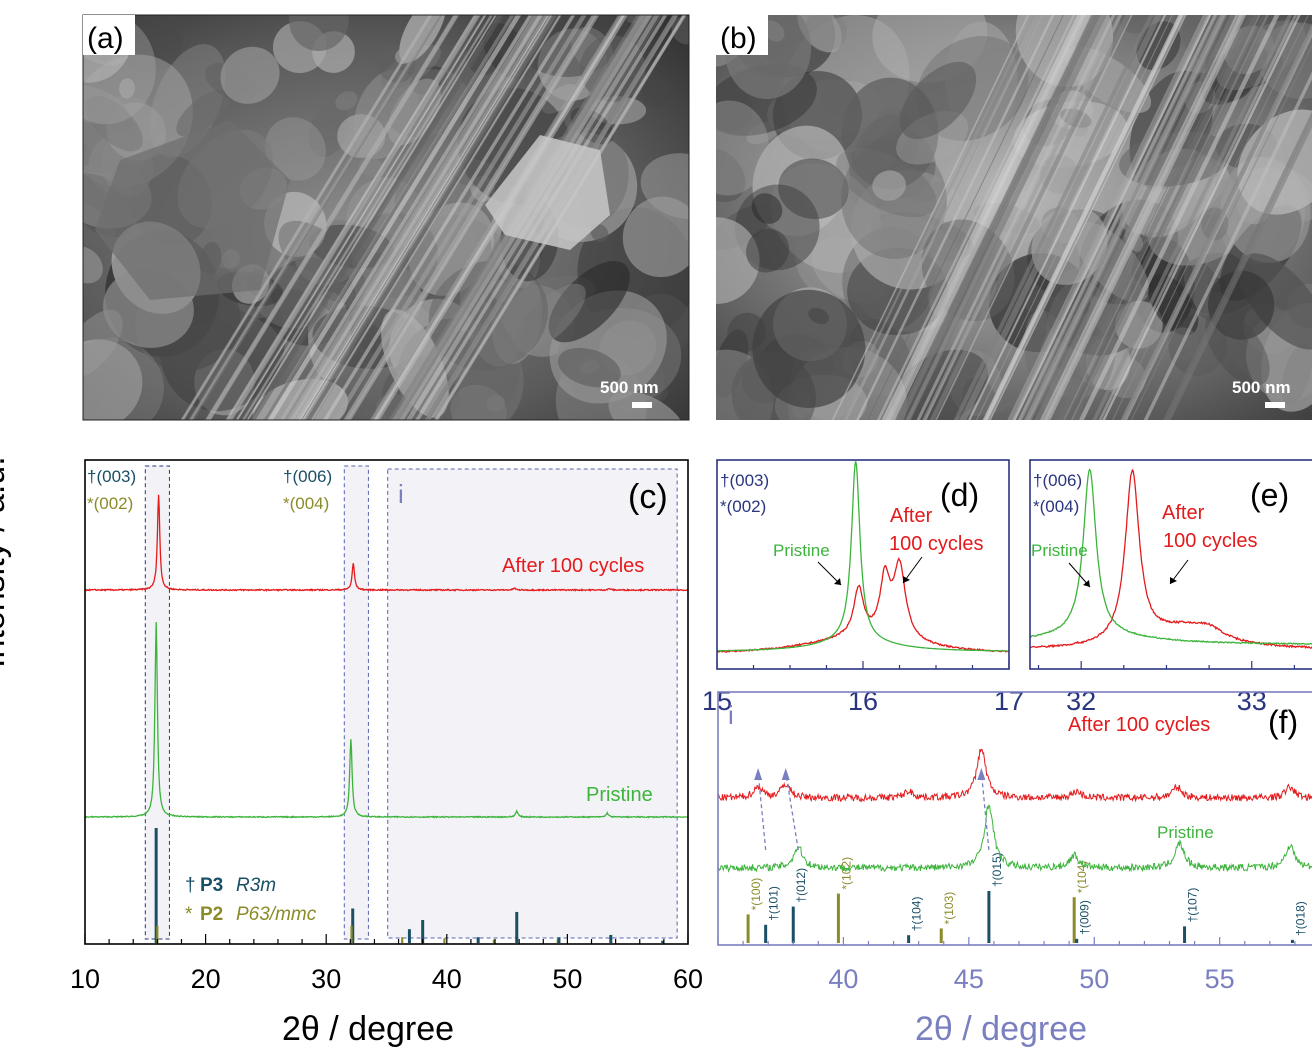 This screenshot has height=1047, width=1312. I want to click on legend-p3-mark: †, so click(190, 885).